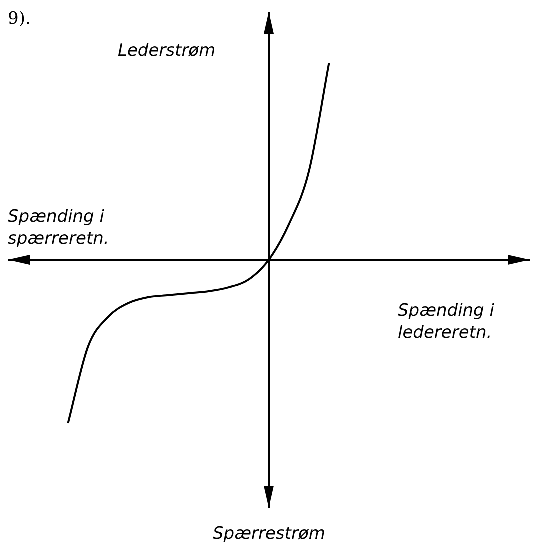 This screenshot has height=558, width=548. Describe the element at coordinates (167, 51) in the screenshot. I see `y-axis-title: Lederstrøm` at that location.